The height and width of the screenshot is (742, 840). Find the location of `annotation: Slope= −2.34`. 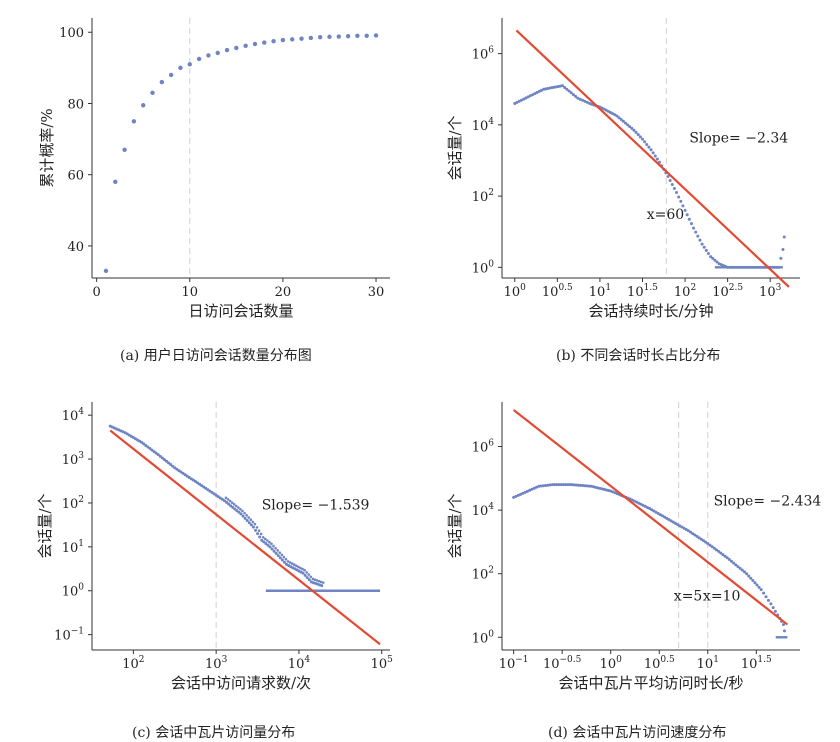

annotation: Slope= −2.34 is located at coordinates (738, 139).